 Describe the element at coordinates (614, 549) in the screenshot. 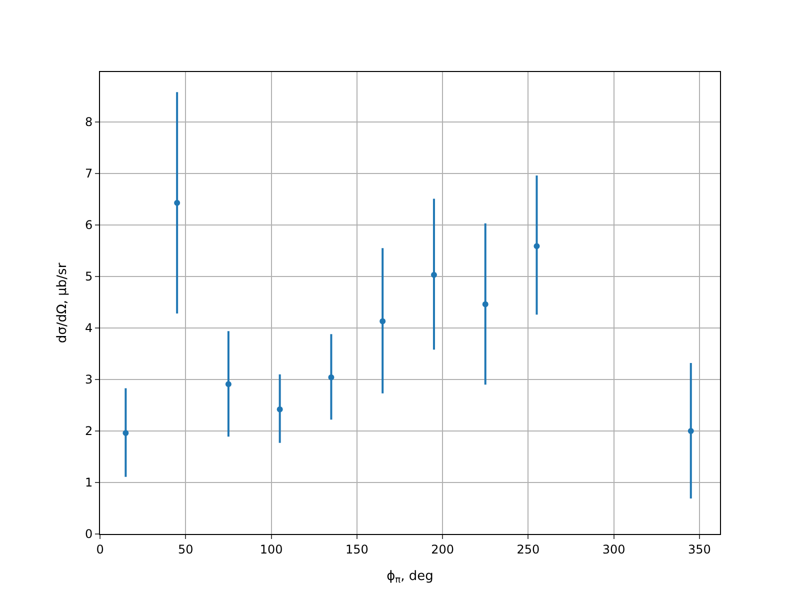

I see `x-tick-label: 300` at that location.